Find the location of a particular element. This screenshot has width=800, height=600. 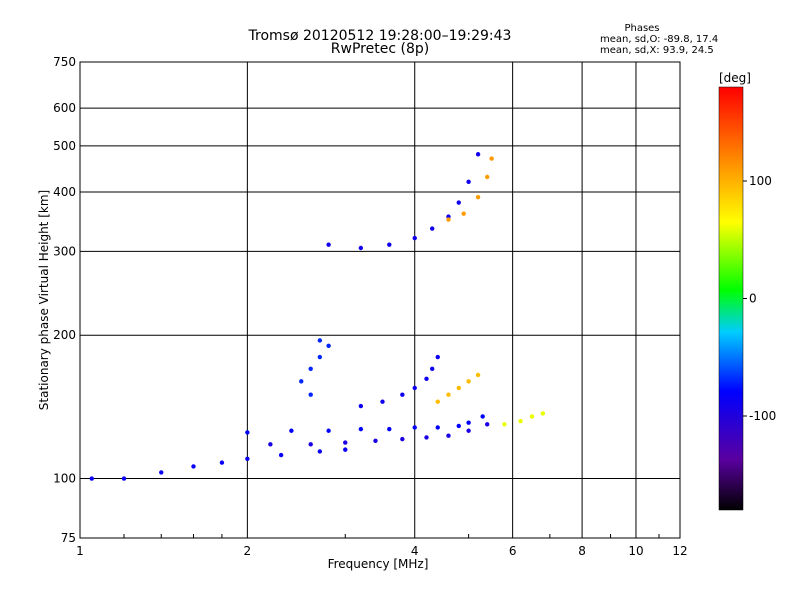

x-tick-label: 4 is located at coordinates (415, 551).